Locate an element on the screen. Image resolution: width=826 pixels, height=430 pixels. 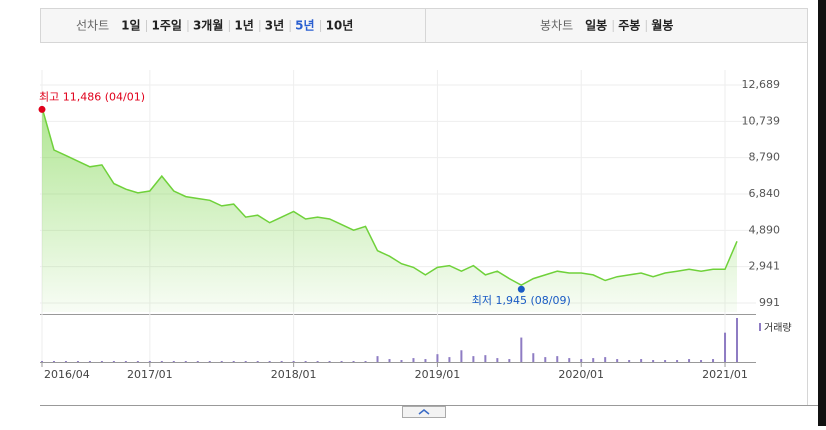
y-tick-label: 10,739 is located at coordinates (761, 120).